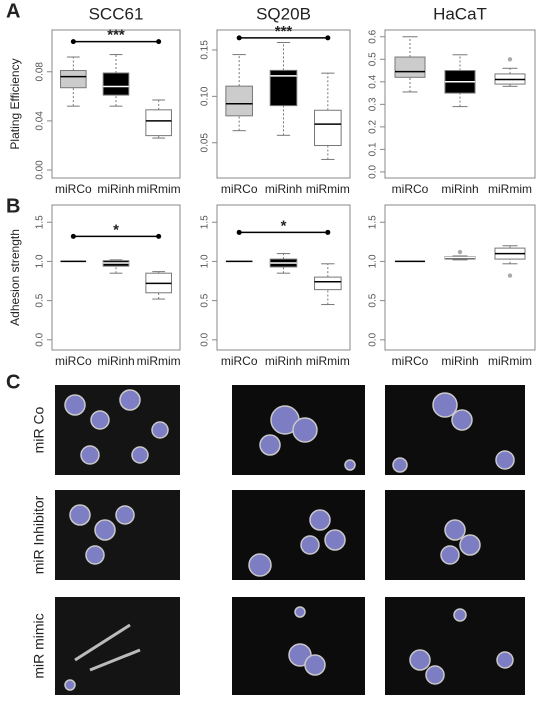 The image size is (550, 710). Describe the element at coordinates (39, 645) in the screenshot. I see `image-row-label: miR mimic` at that location.